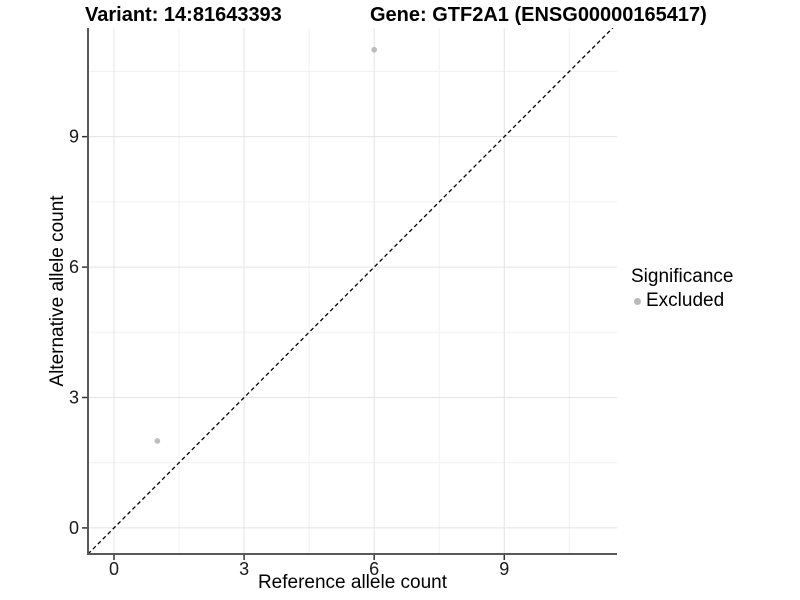 This screenshot has width=800, height=600. I want to click on y-tick-label: 6, so click(74, 267).